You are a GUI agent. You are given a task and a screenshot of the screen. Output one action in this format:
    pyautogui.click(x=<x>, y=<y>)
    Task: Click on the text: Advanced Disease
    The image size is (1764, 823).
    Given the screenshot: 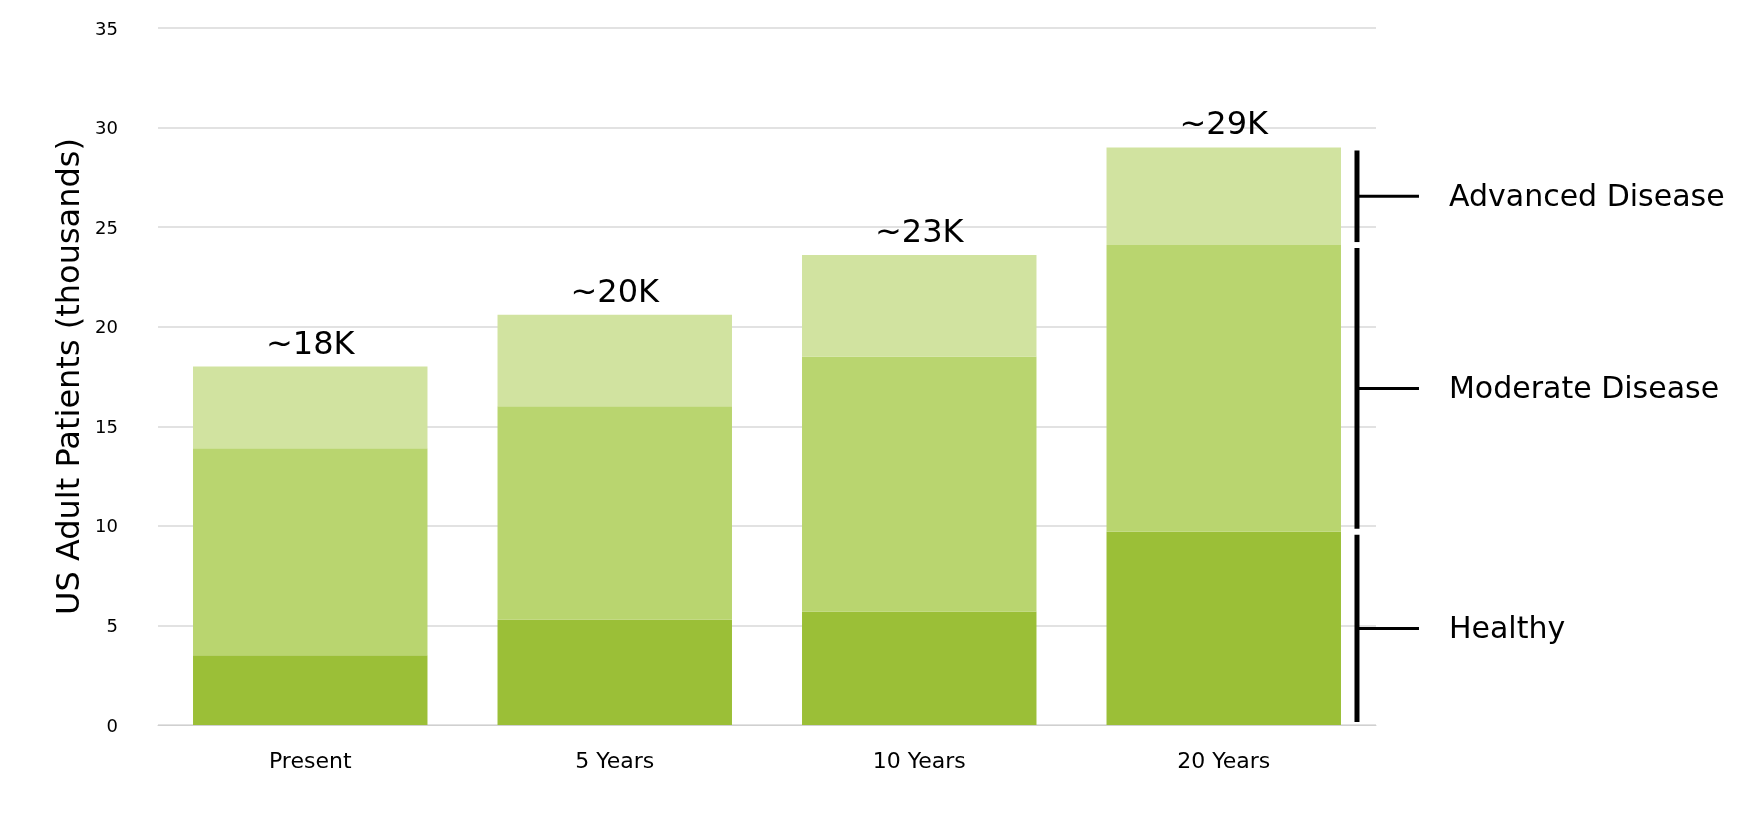 What is the action you would take?
    pyautogui.click(x=1586, y=196)
    